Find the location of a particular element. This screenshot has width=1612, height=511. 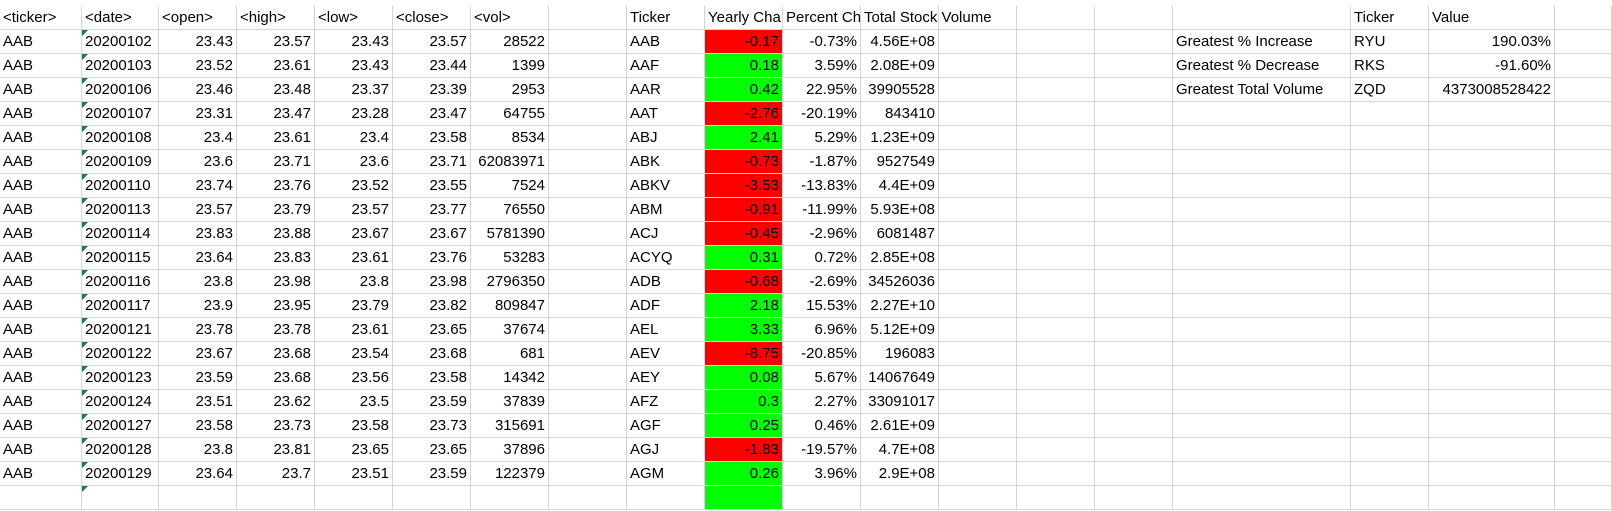

total-volume-cell: 5.93E+08 is located at coordinates (900, 210).